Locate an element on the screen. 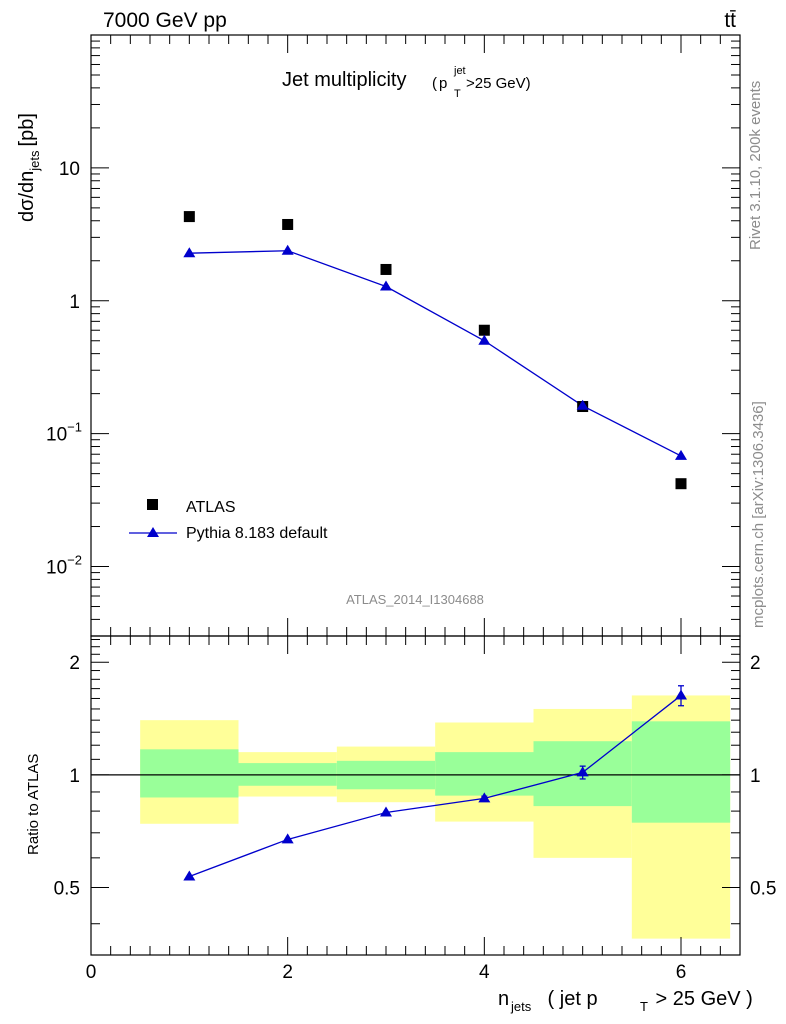  legend: ATLAS Pythia 8.183 default is located at coordinates (228, 520).